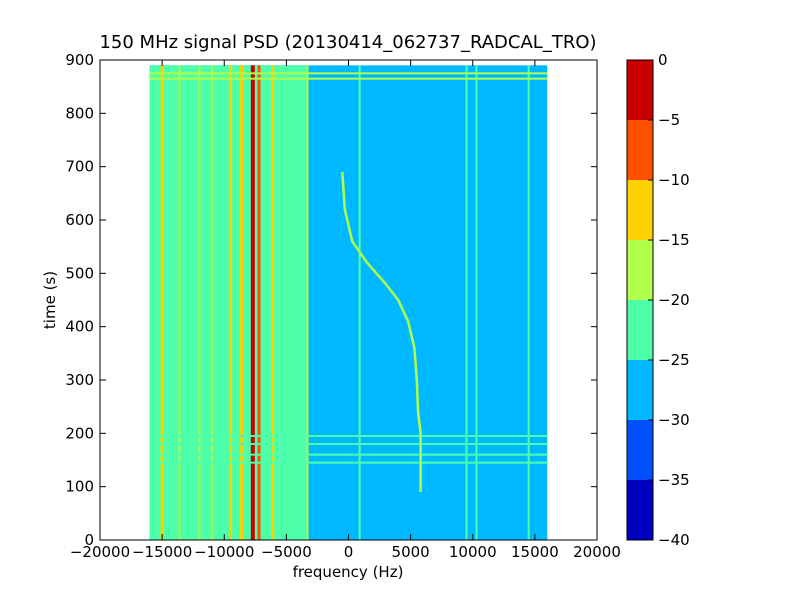 The width and height of the screenshot is (800, 600). What do you see at coordinates (674, 300) in the screenshot?
I see `colorbar-tick-label: −20` at bounding box center [674, 300].